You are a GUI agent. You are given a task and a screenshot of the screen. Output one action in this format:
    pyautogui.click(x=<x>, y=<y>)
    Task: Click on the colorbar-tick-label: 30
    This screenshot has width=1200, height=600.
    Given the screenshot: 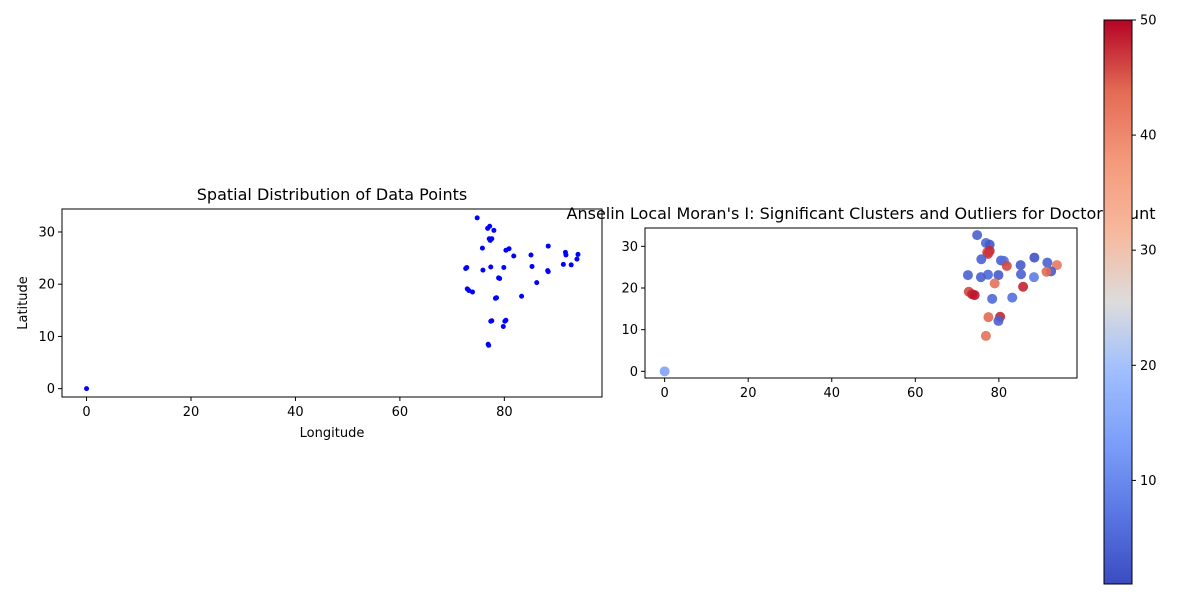 What is the action you would take?
    pyautogui.click(x=1148, y=251)
    